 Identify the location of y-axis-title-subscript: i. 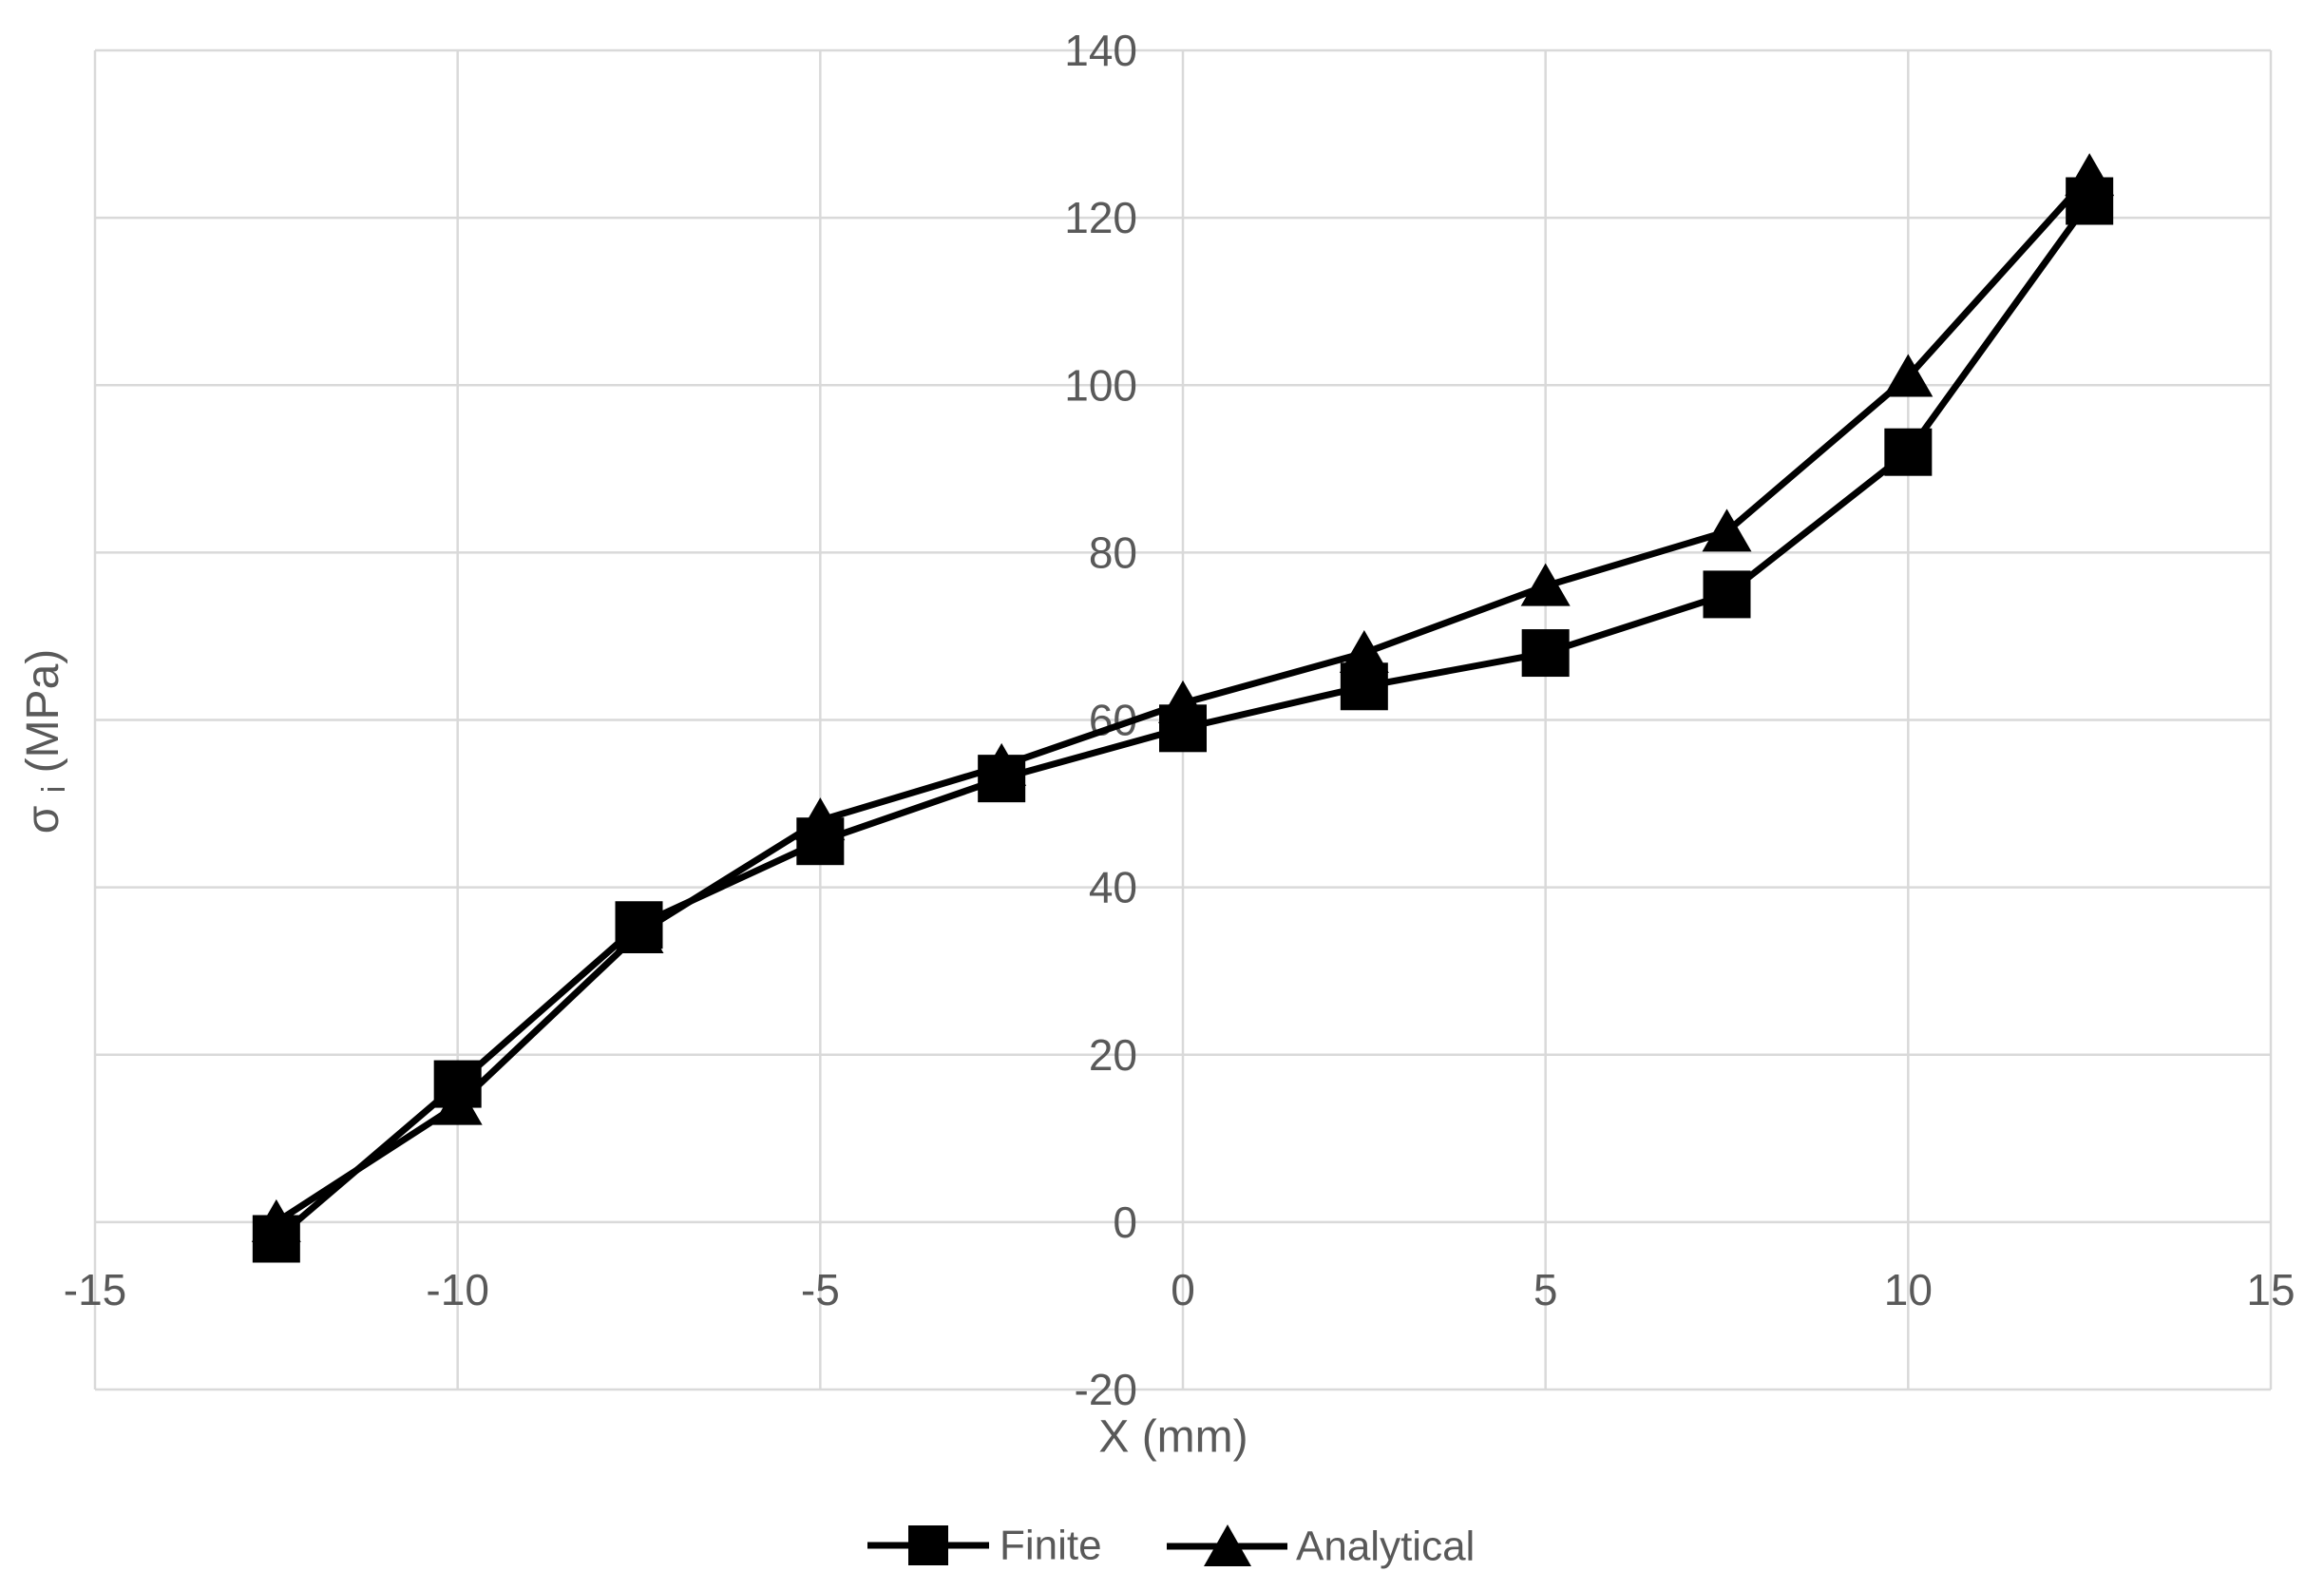
(54, 790).